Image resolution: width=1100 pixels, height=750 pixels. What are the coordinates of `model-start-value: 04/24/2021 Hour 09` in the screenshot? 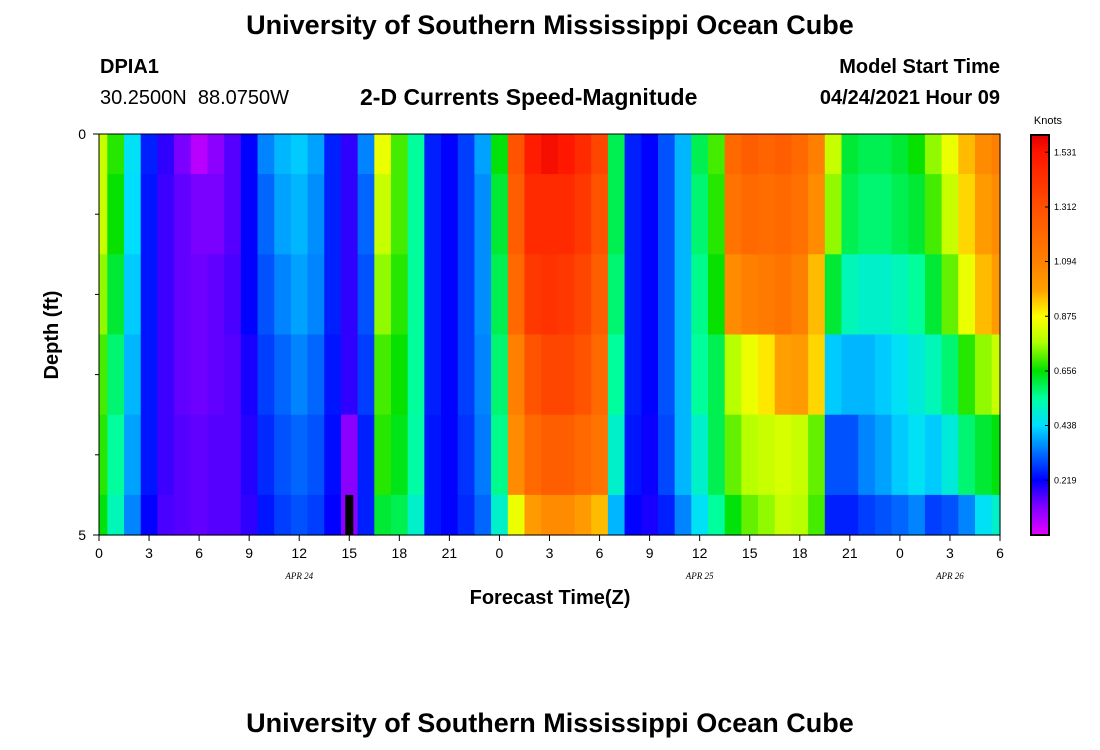 It's located at (909, 98).